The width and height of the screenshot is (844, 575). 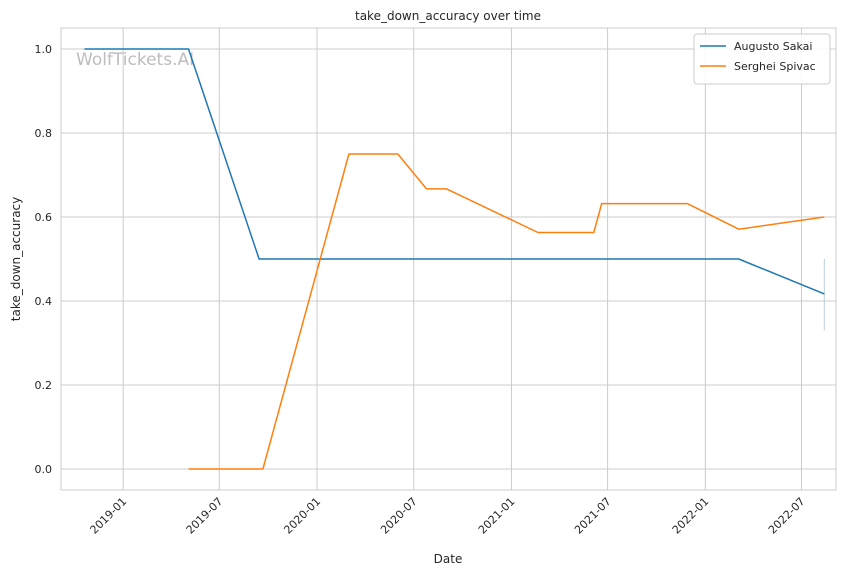 I want to click on y-tick-label: 1.0, so click(x=44, y=49).